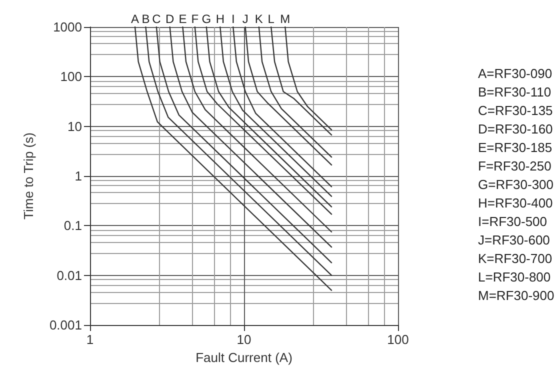  Describe the element at coordinates (258, 19) in the screenshot. I see `series-label: K` at that location.